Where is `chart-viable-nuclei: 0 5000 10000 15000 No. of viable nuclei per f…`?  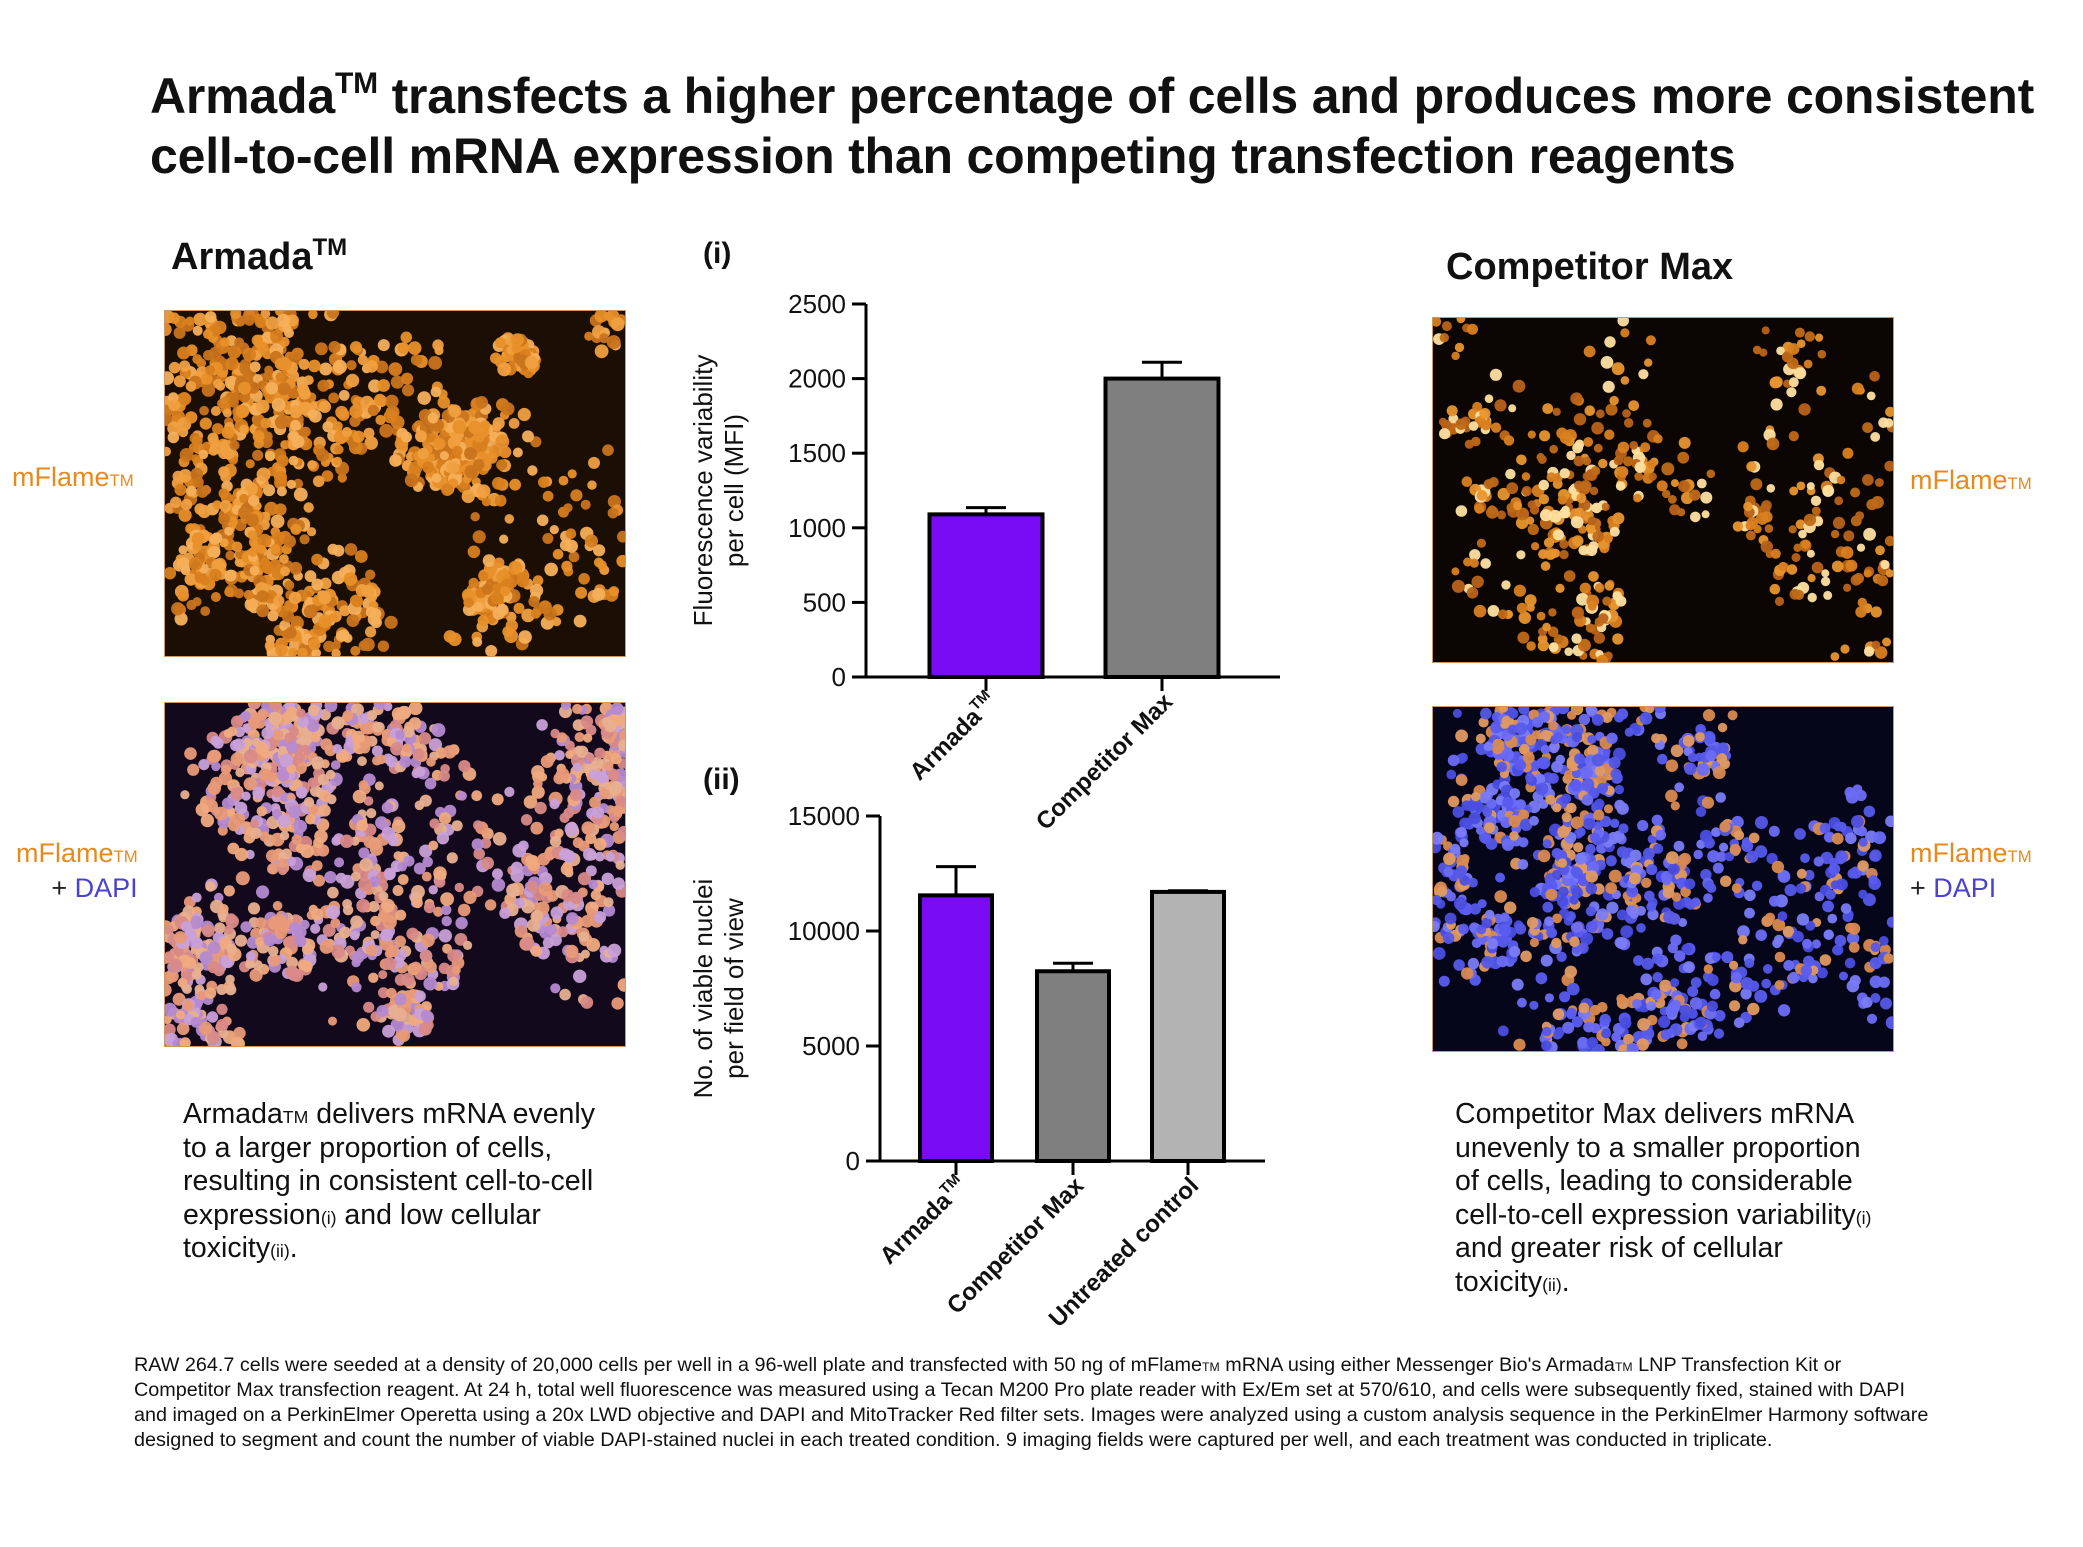
chart-viable-nuclei: 0 5000 10000 15000 No. of viable nuclei per f… is located at coordinates (977, 1067).